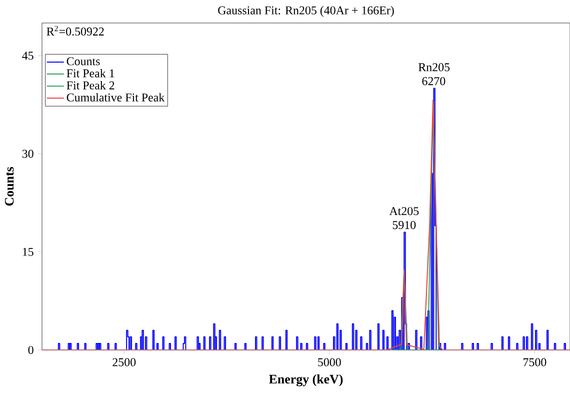 This screenshot has height=410, width=570. I want to click on y-tick-label: 15, so click(28, 252).